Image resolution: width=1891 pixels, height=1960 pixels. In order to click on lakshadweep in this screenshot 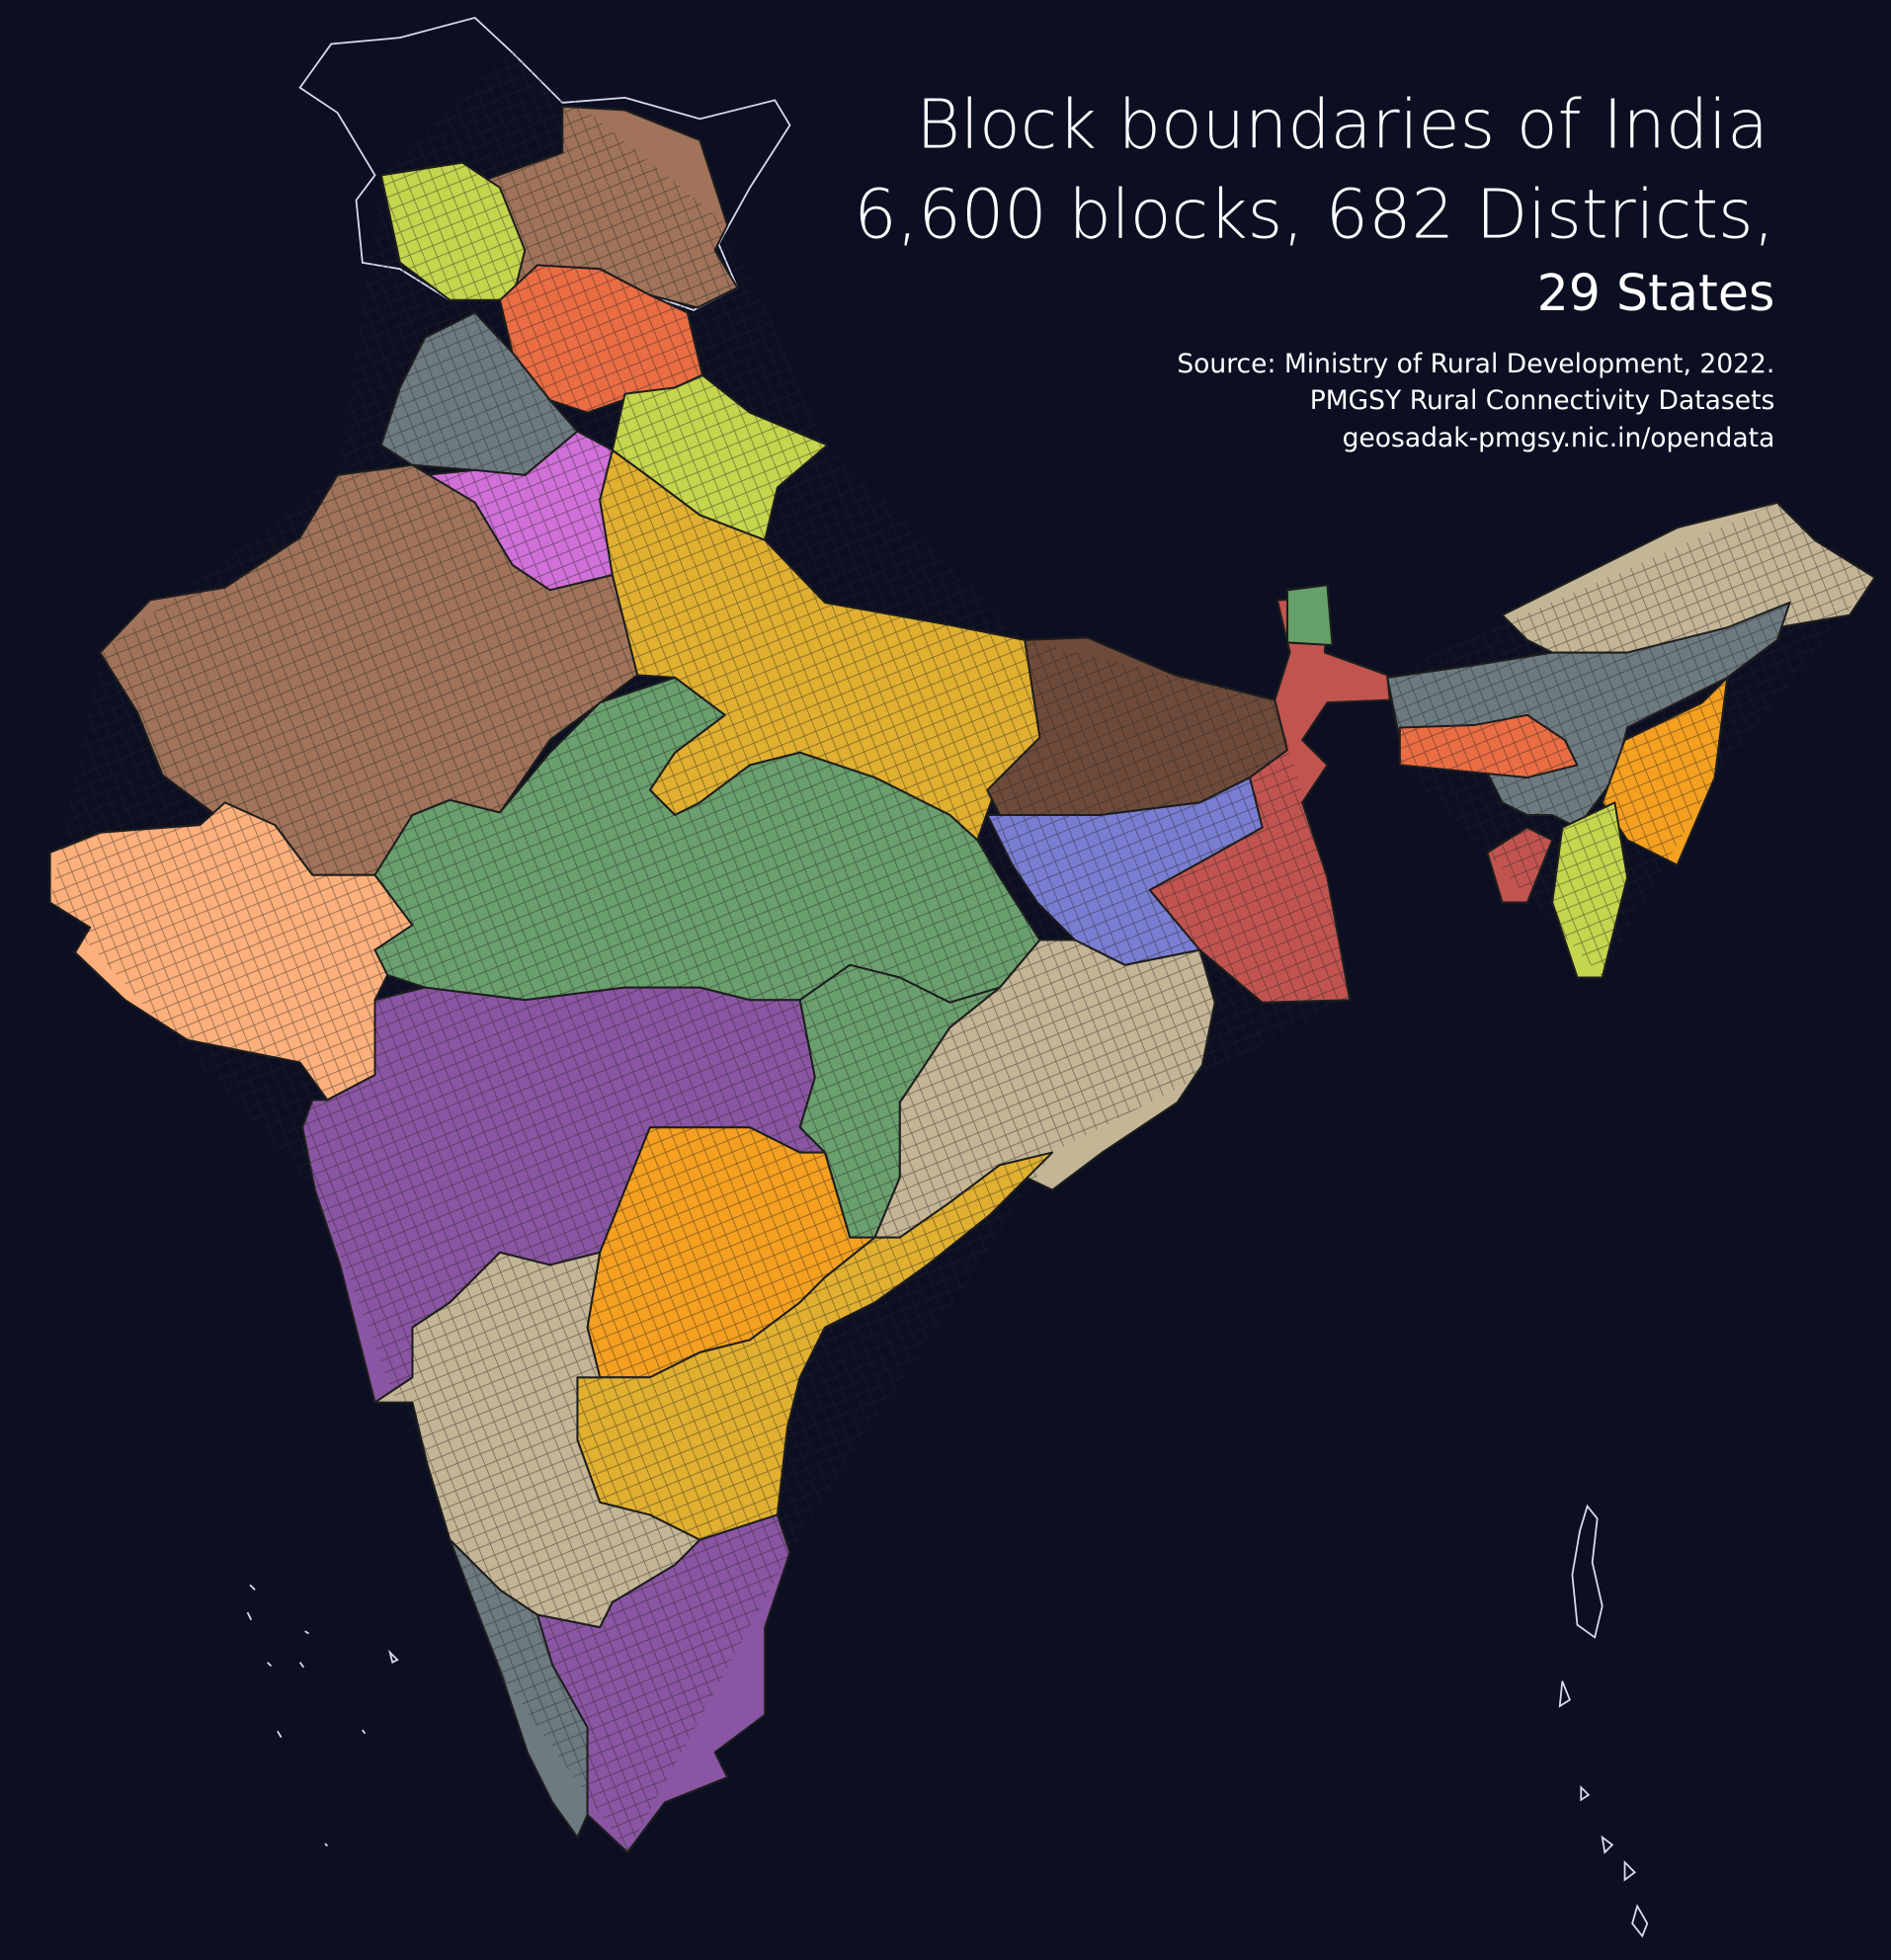, I will do `click(322, 1715)`.